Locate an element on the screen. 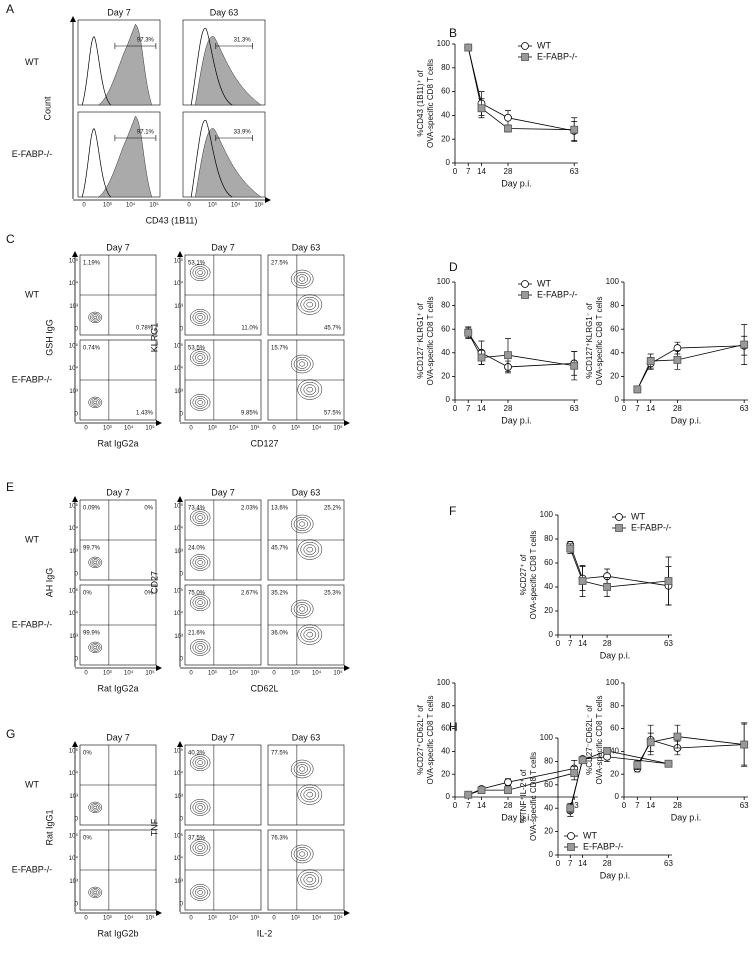 This screenshot has width=756, height=980. quadrant-percent: 36.0% is located at coordinates (280, 634).